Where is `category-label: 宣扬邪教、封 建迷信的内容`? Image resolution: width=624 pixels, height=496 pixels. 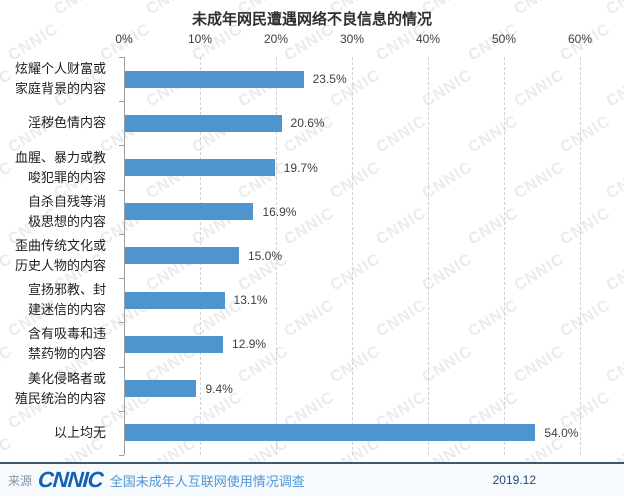
category-label: 宣扬邪教、封 建迷信的内容 is located at coordinates (66, 300).